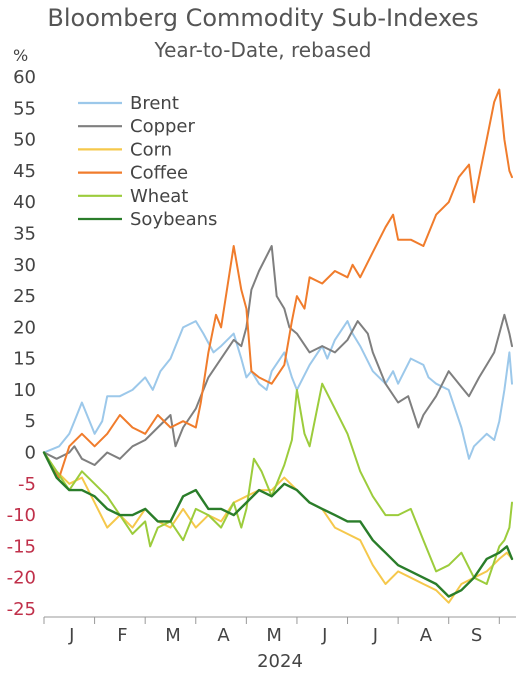  I want to click on legend-label-coffee: Coffee, so click(159, 173).